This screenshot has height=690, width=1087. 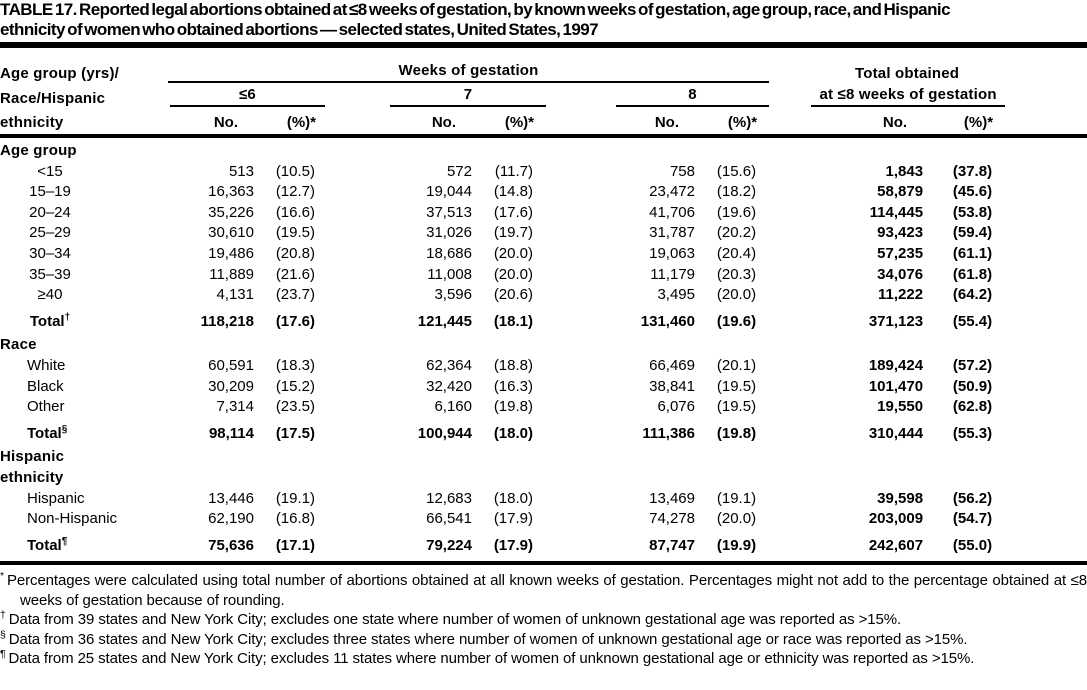 What do you see at coordinates (736, 433) in the screenshot?
I see `cell: (19.8)` at bounding box center [736, 433].